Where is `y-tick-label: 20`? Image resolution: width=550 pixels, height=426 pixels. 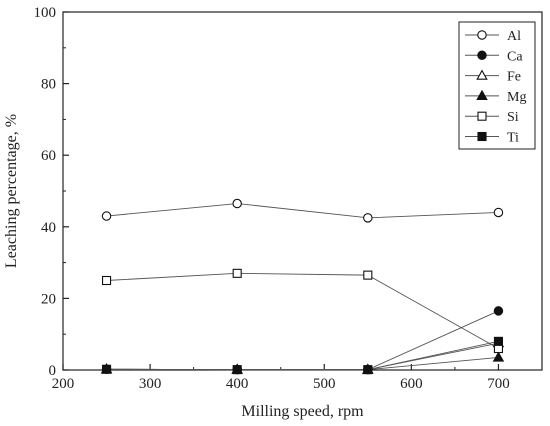 y-tick-label: 20 is located at coordinates (48, 299).